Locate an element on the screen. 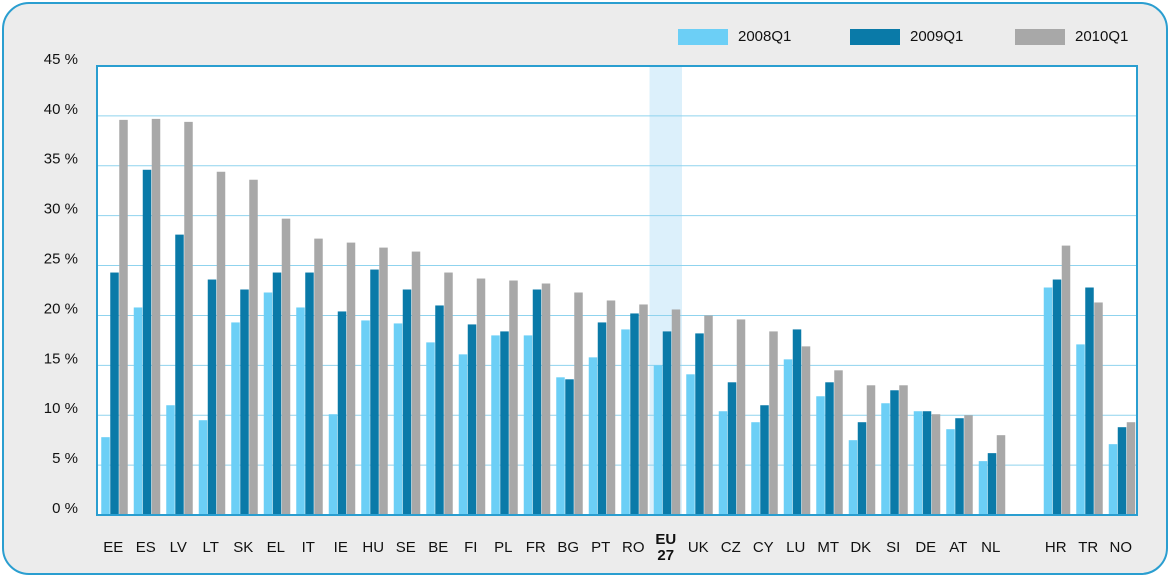 The image size is (1170, 582). x-tick-label: EE is located at coordinates (113, 547).